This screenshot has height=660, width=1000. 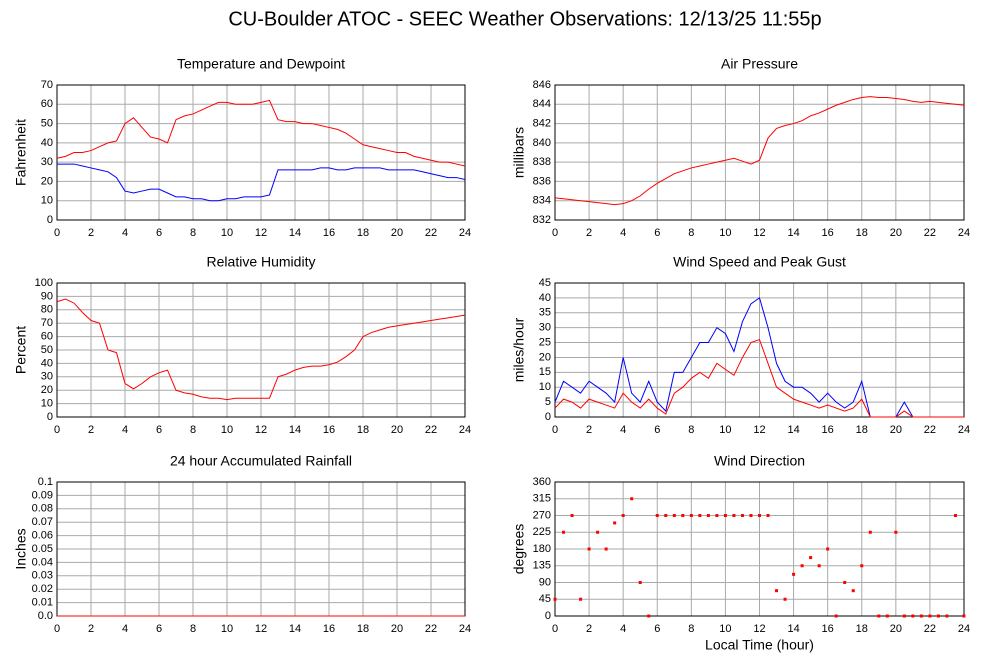 What do you see at coordinates (47, 104) in the screenshot?
I see `y-tick-label: 60` at bounding box center [47, 104].